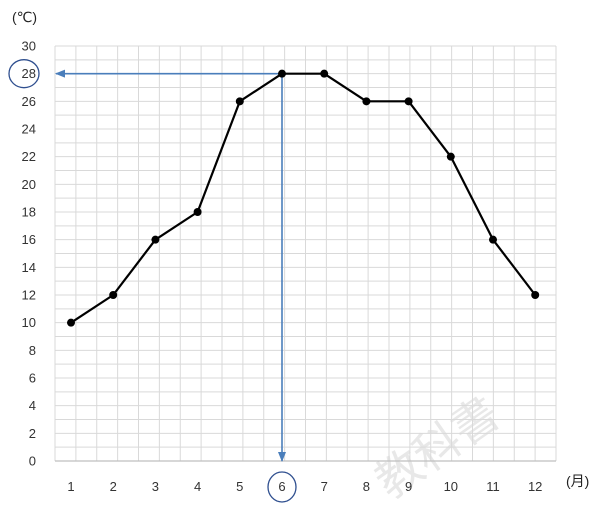 This screenshot has width=600, height=513. I want to click on x-tick-label: 11, so click(493, 486).